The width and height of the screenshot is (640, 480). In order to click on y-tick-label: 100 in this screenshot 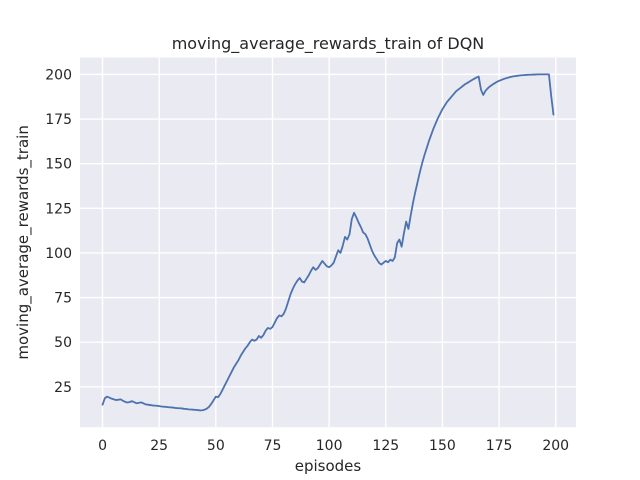, I will do `click(58, 254)`.